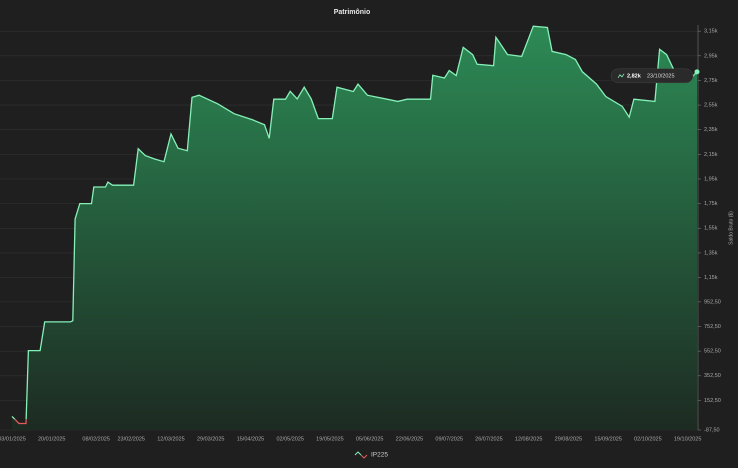 This screenshot has height=468, width=738. What do you see at coordinates (712, 401) in the screenshot?
I see `y-tick-label: 152,50` at bounding box center [712, 401].